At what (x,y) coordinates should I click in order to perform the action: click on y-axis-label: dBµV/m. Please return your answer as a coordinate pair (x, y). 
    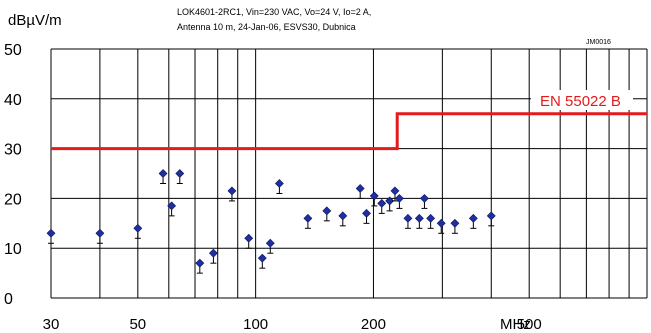
    Looking at the image, I should click on (35, 20).